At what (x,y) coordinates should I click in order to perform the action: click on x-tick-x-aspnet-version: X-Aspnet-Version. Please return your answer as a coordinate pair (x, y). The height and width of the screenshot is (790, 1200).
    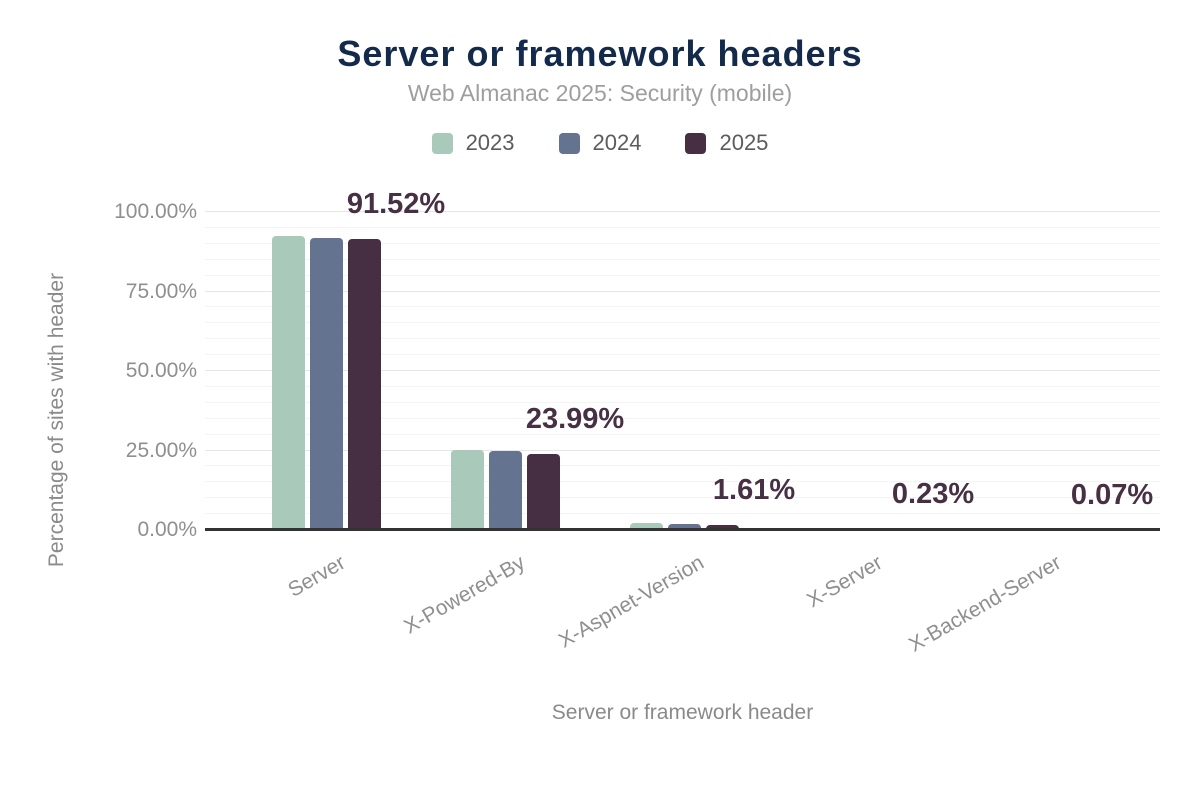
    Looking at the image, I should click on (631, 602).